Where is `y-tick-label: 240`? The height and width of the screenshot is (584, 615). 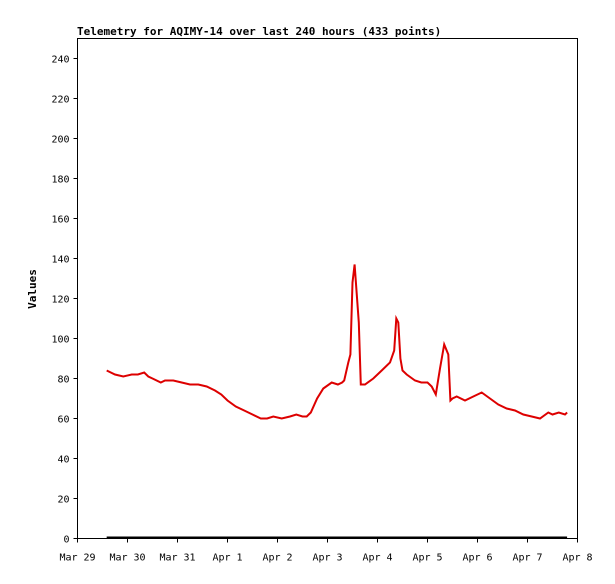
y-tick-label: 240 is located at coordinates (60, 60).